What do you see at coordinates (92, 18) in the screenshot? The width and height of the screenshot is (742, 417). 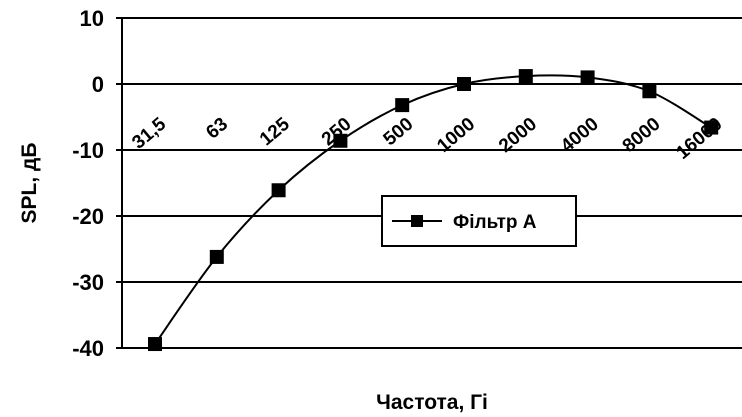 I see `y-tick-label: 10` at bounding box center [92, 18].